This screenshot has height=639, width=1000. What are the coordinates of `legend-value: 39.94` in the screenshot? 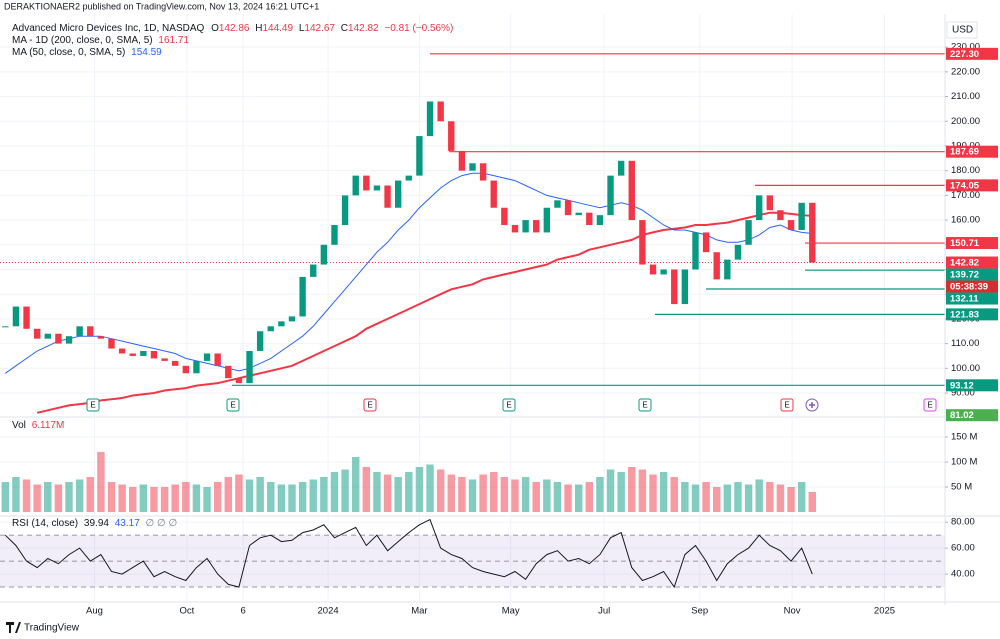 It's located at (96, 523).